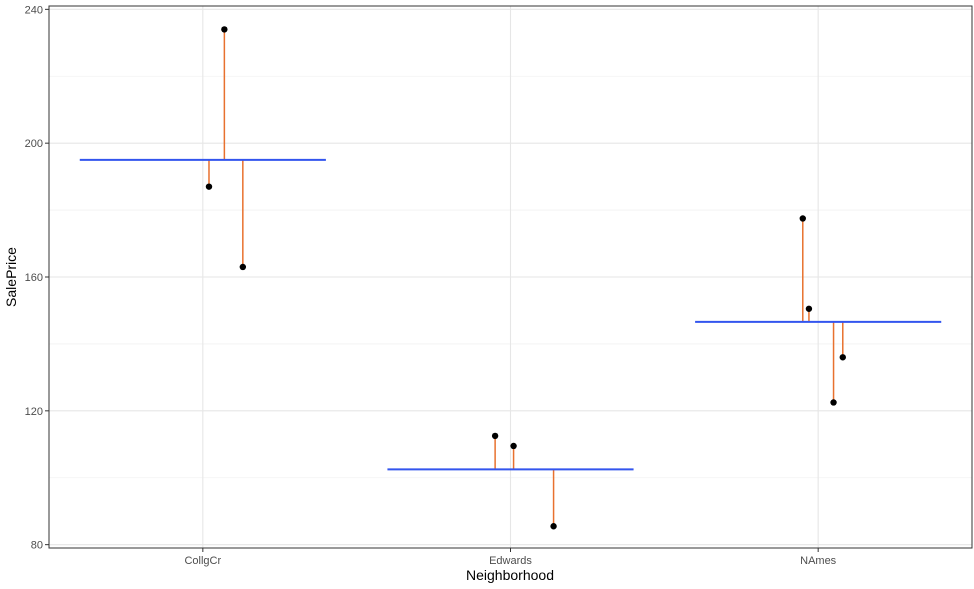  Describe the element at coordinates (11, 277) in the screenshot. I see `y-axis-title: SalePrice` at that location.